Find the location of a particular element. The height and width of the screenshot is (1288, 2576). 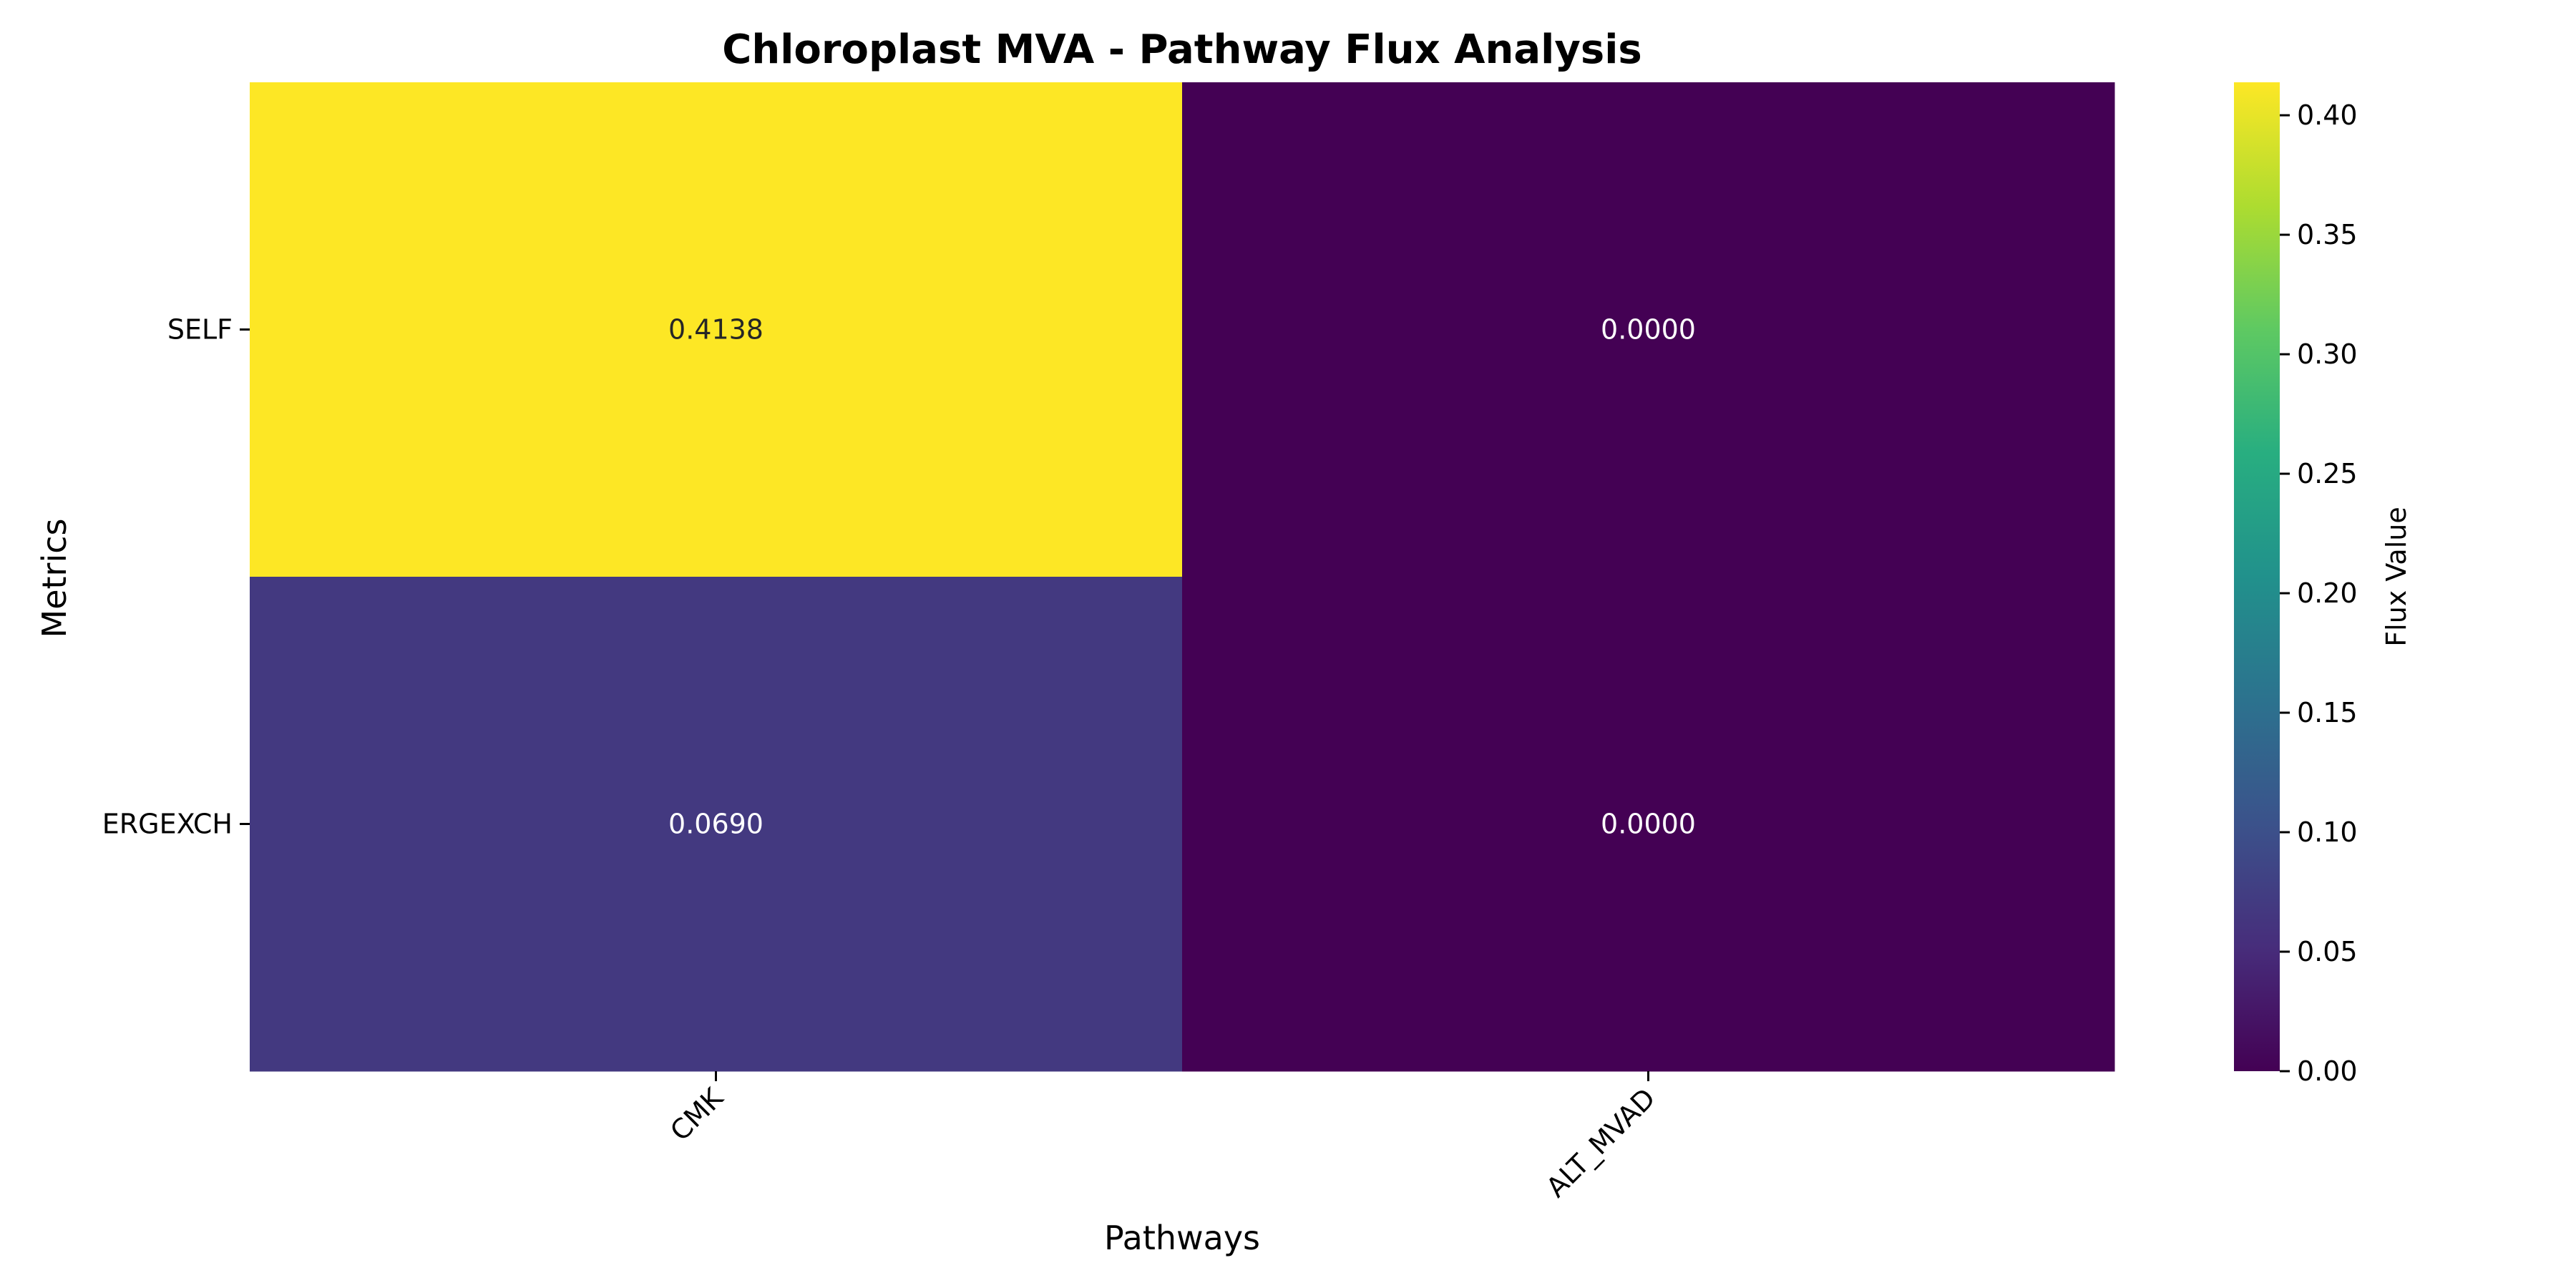

colorbar-tick-label: 0.30 is located at coordinates (2327, 354).